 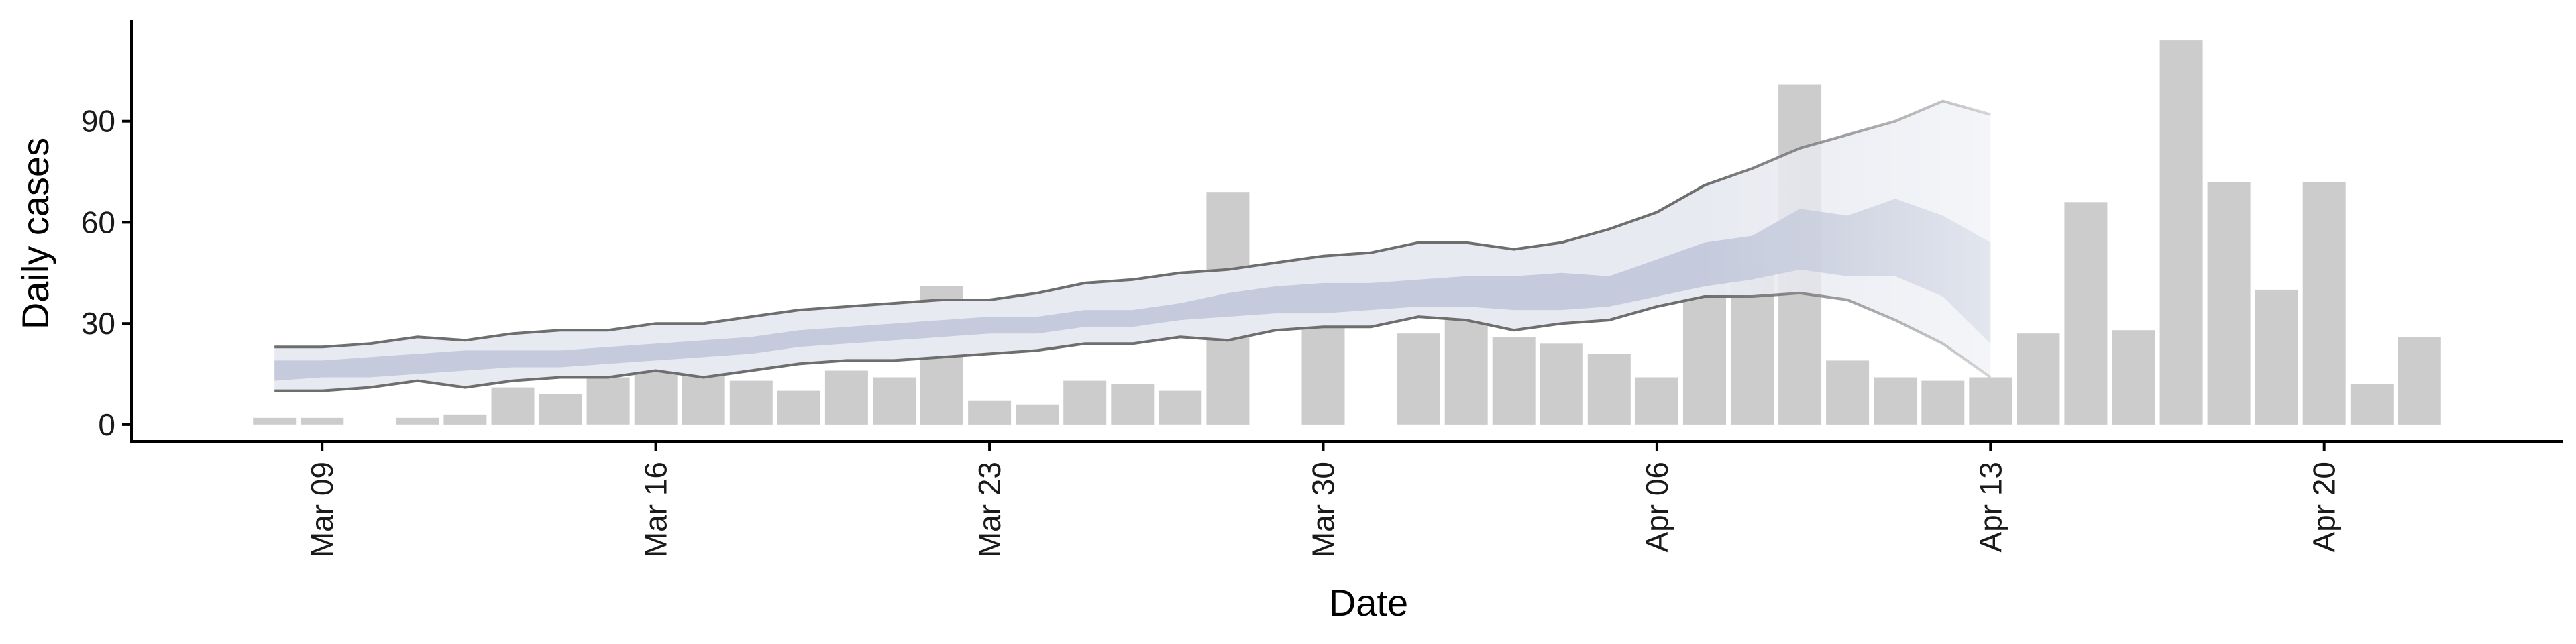 What do you see at coordinates (2324, 507) in the screenshot?
I see `x-tick-label-apr-20: Apr 20` at bounding box center [2324, 507].